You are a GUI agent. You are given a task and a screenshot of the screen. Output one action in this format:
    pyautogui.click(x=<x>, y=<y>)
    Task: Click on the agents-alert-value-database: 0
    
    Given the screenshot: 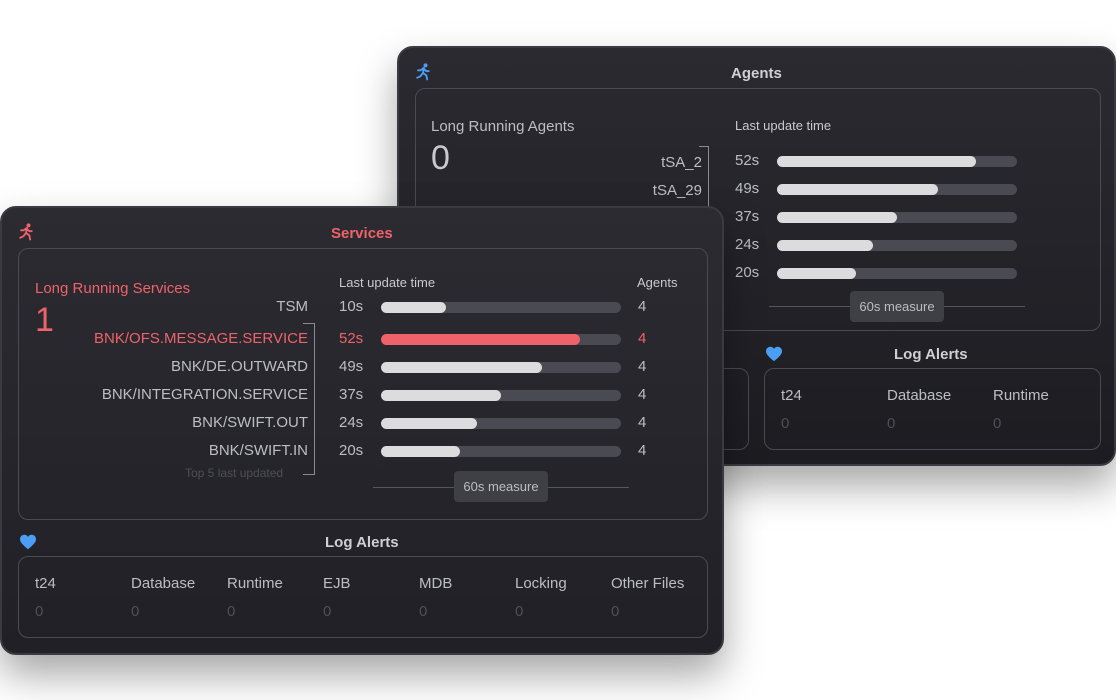 What is the action you would take?
    pyautogui.click(x=891, y=423)
    